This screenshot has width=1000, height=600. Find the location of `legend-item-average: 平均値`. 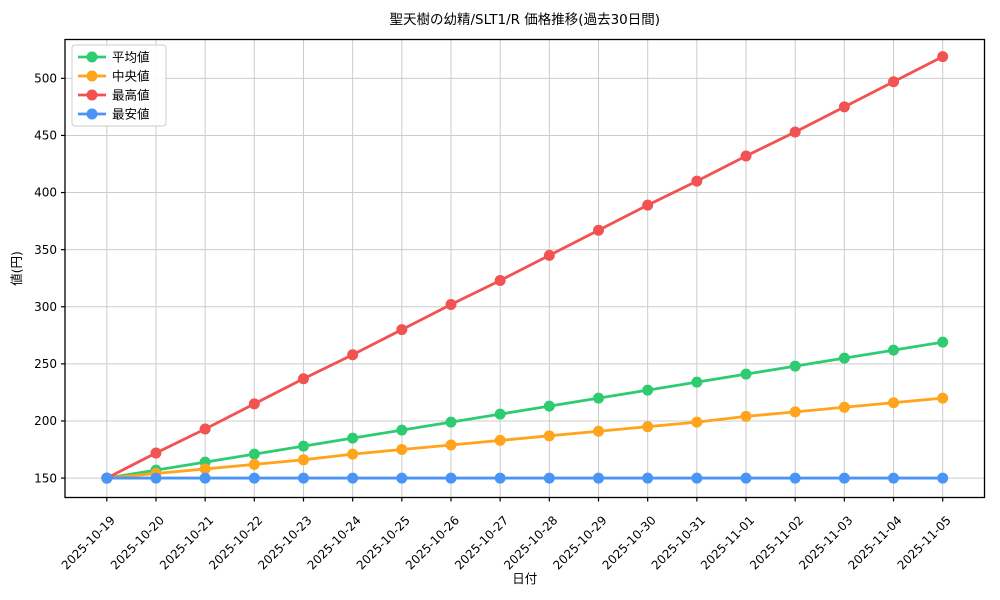

legend-item-average: 平均値 is located at coordinates (114, 57).